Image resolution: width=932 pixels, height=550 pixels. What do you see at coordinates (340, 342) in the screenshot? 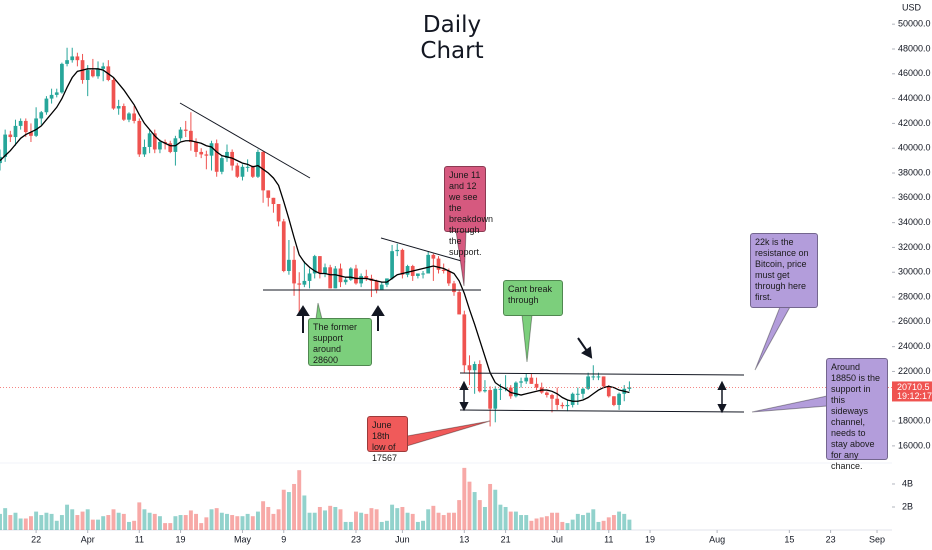
I see `annotation: The former support around 28600` at bounding box center [340, 342].